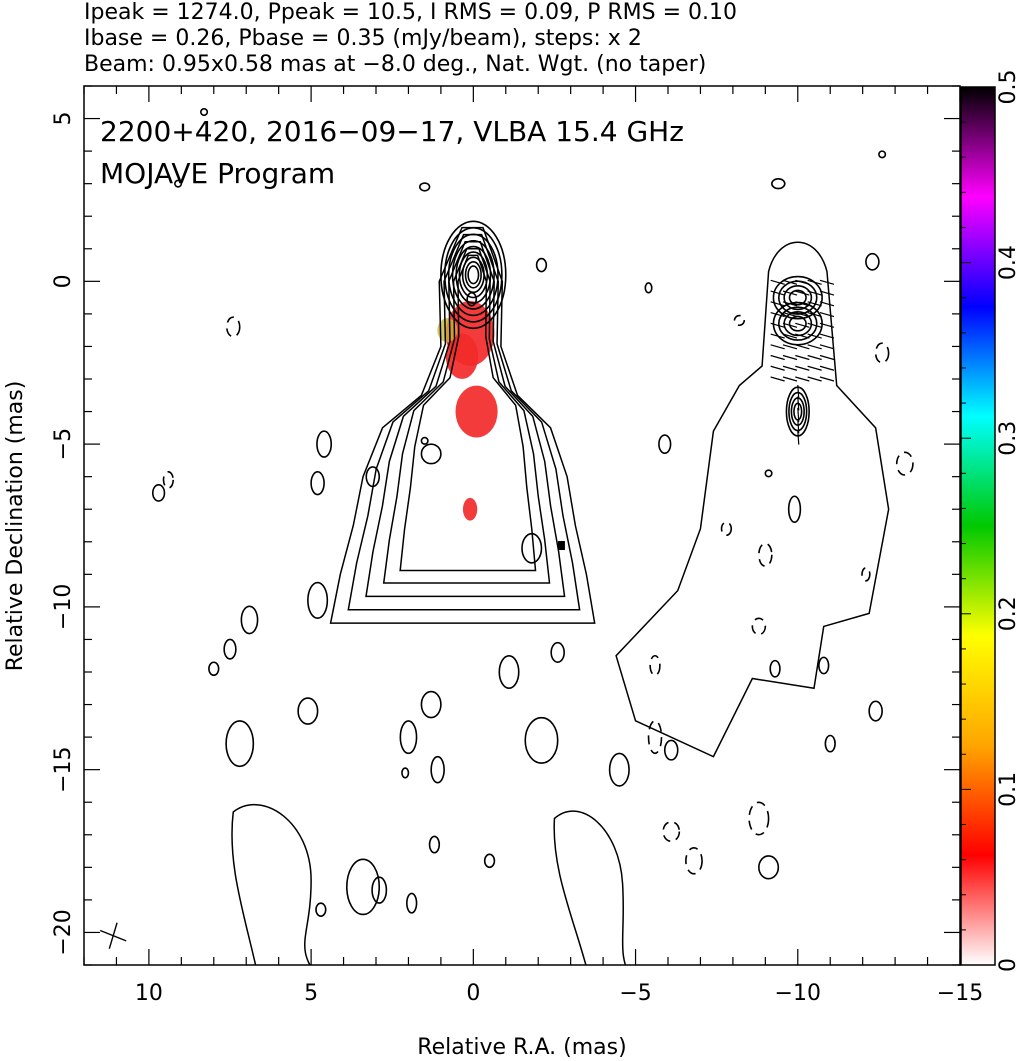 Image resolution: width=1022 pixels, height=1061 pixels. What do you see at coordinates (113, 935) in the screenshot?
I see `beam-cross` at bounding box center [113, 935].